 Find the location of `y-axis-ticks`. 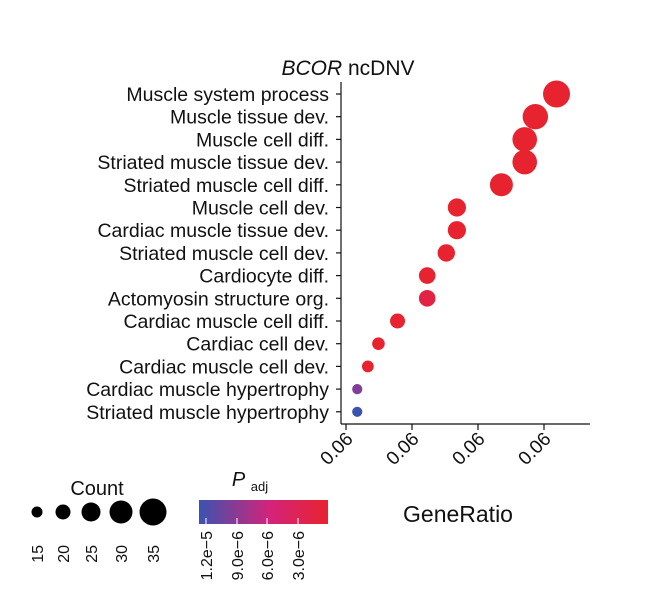

y-axis-ticks is located at coordinates (338, 253).